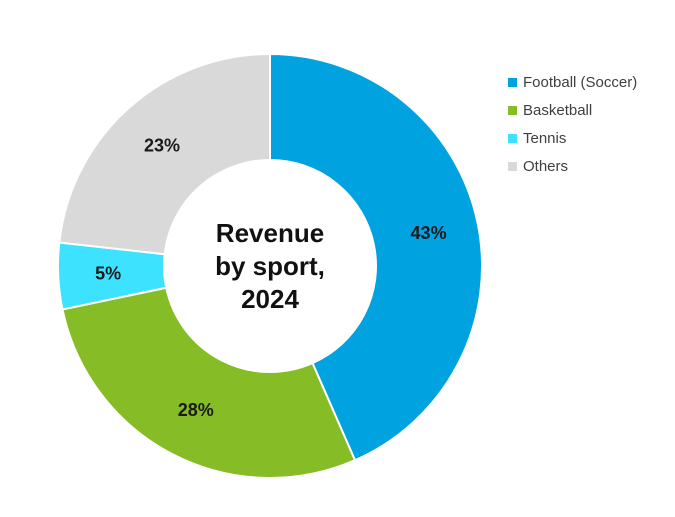  What do you see at coordinates (572, 166) in the screenshot?
I see `legend-item: Others` at bounding box center [572, 166].